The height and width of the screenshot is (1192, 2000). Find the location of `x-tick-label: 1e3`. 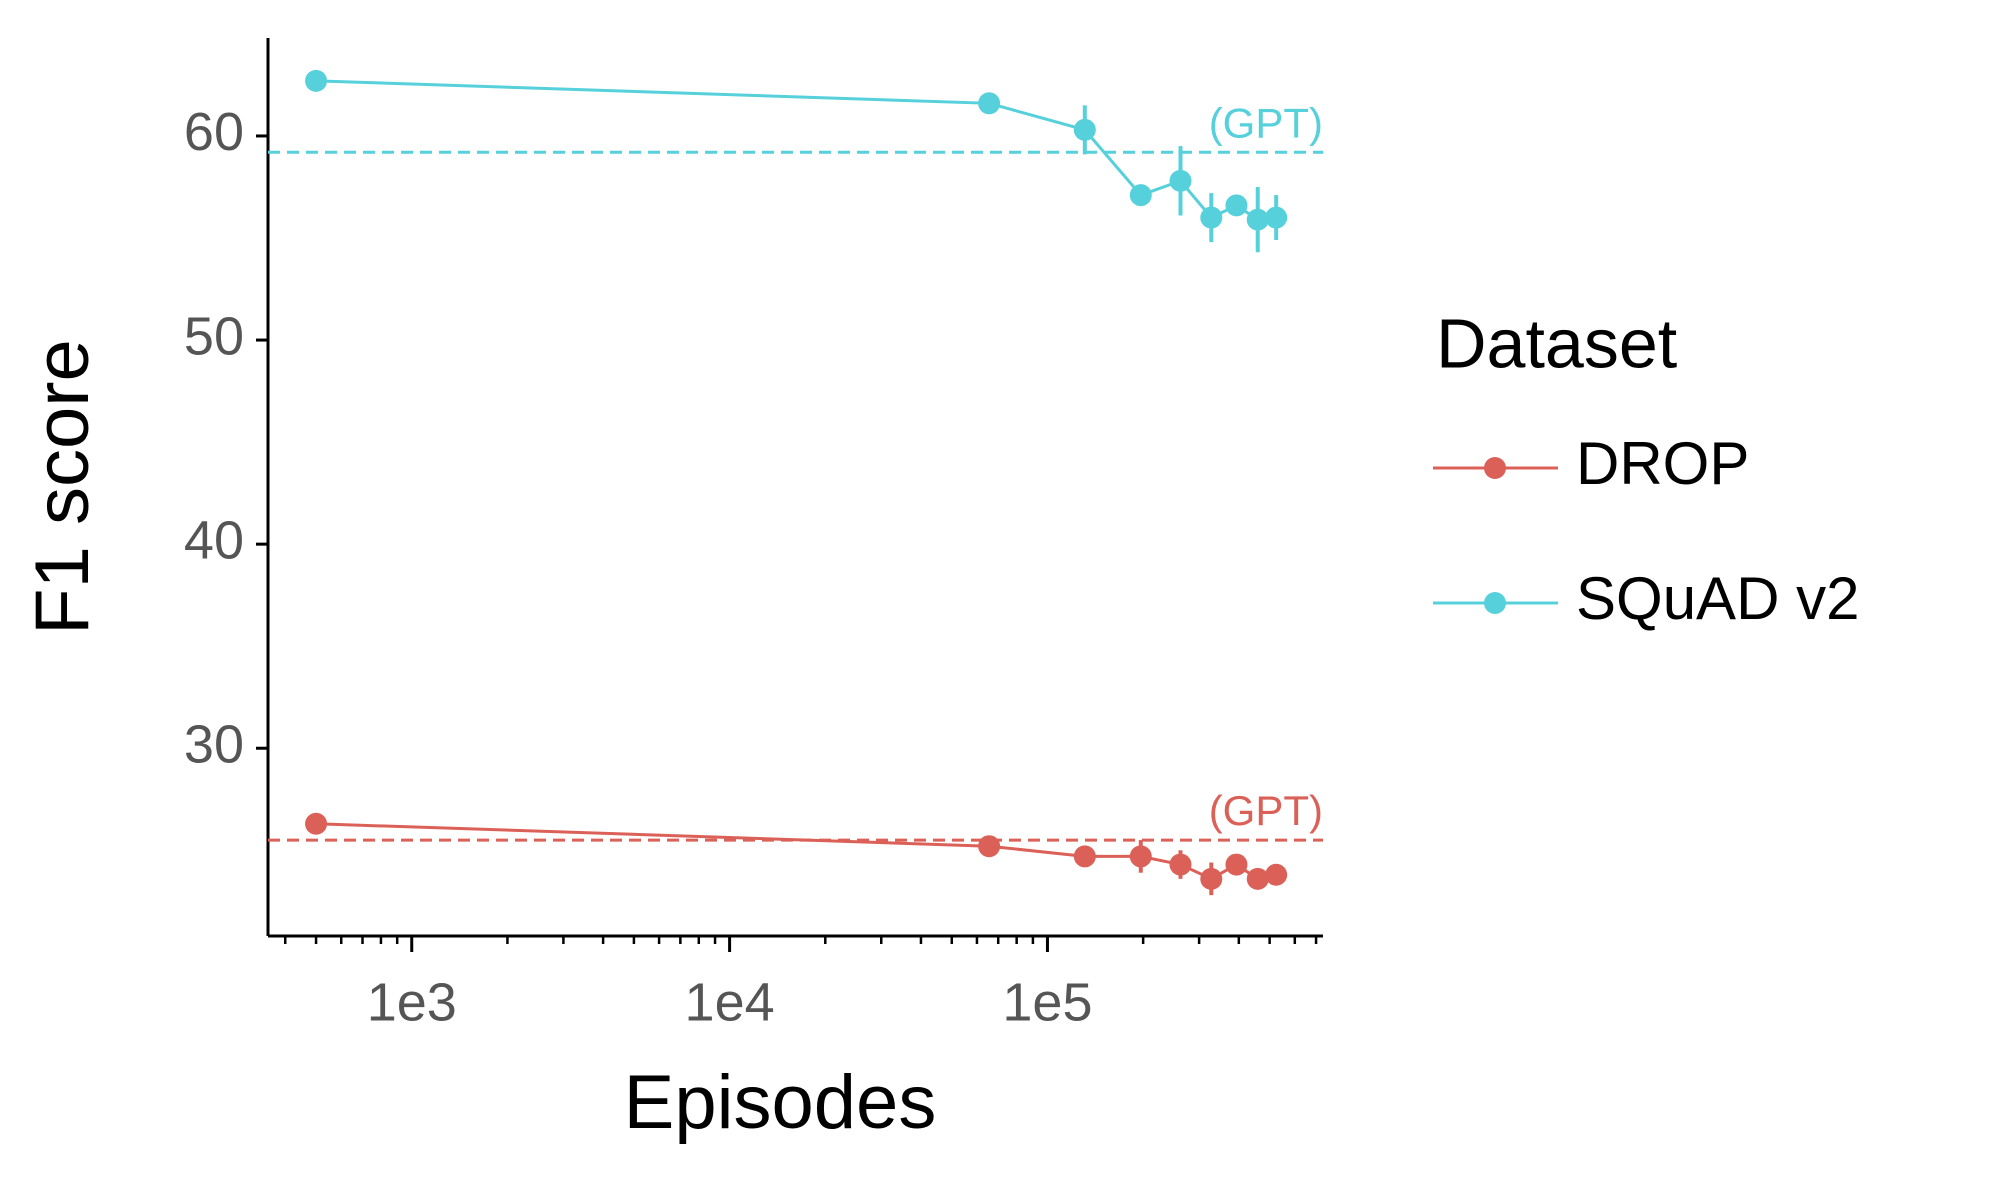

x-tick-label: 1e3 is located at coordinates (412, 1002).